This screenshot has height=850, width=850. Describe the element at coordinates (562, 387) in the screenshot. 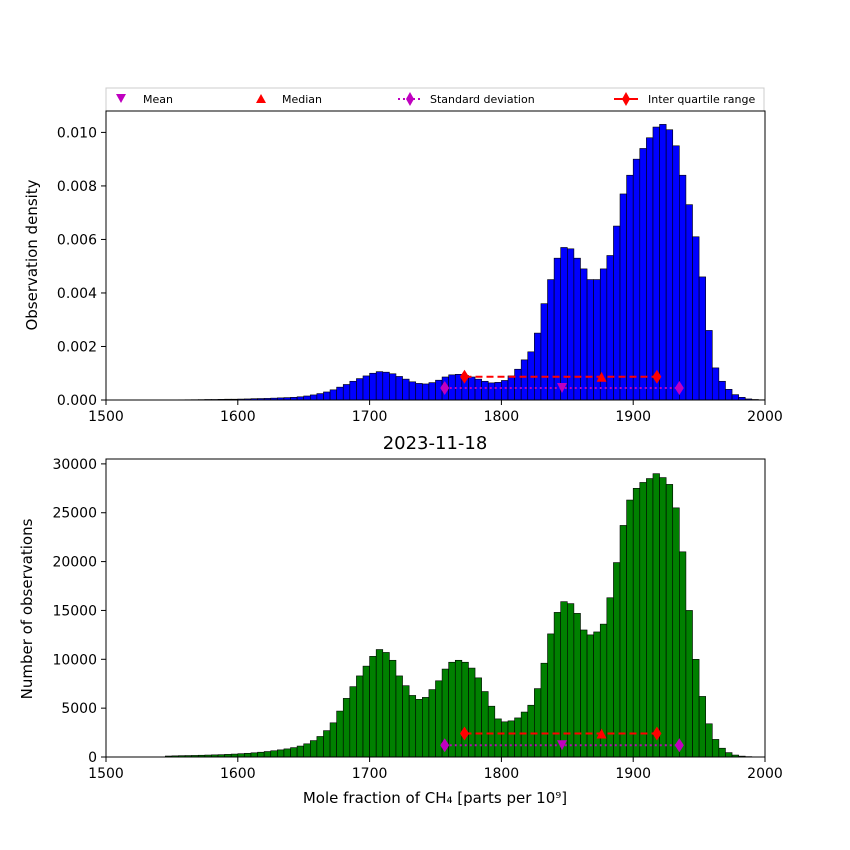

I see `density-mean-marker` at that location.